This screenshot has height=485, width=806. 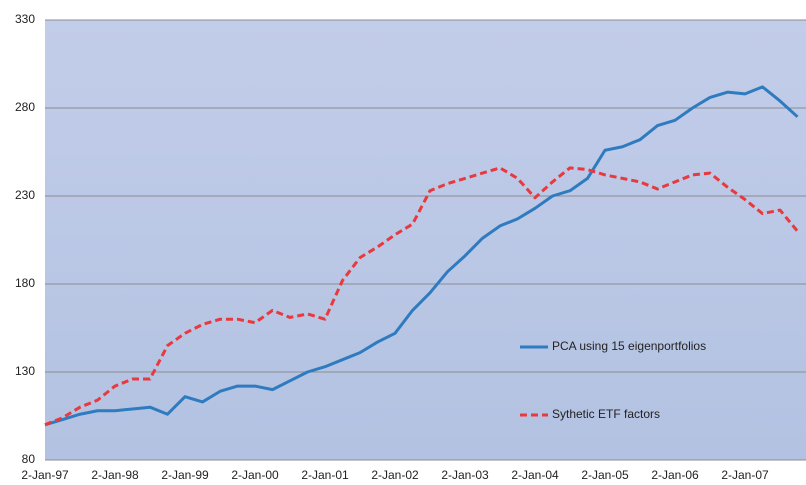 What do you see at coordinates (535, 475) in the screenshot?
I see `x-tick-label: 2-Jan-04` at bounding box center [535, 475].